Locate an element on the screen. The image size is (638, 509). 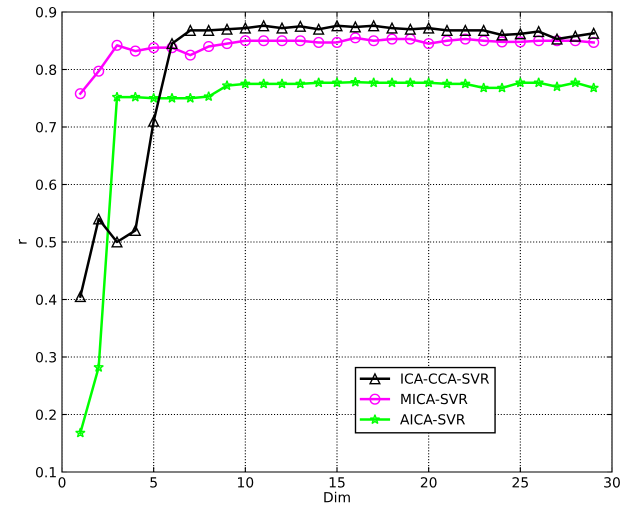
y-tick-label: 0.3 is located at coordinates (46, 357).